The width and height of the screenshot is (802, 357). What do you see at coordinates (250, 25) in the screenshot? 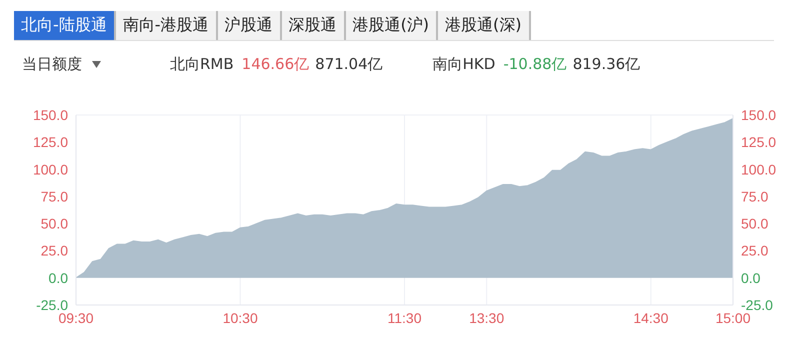
I see `text: 沪股通` at bounding box center [250, 25].